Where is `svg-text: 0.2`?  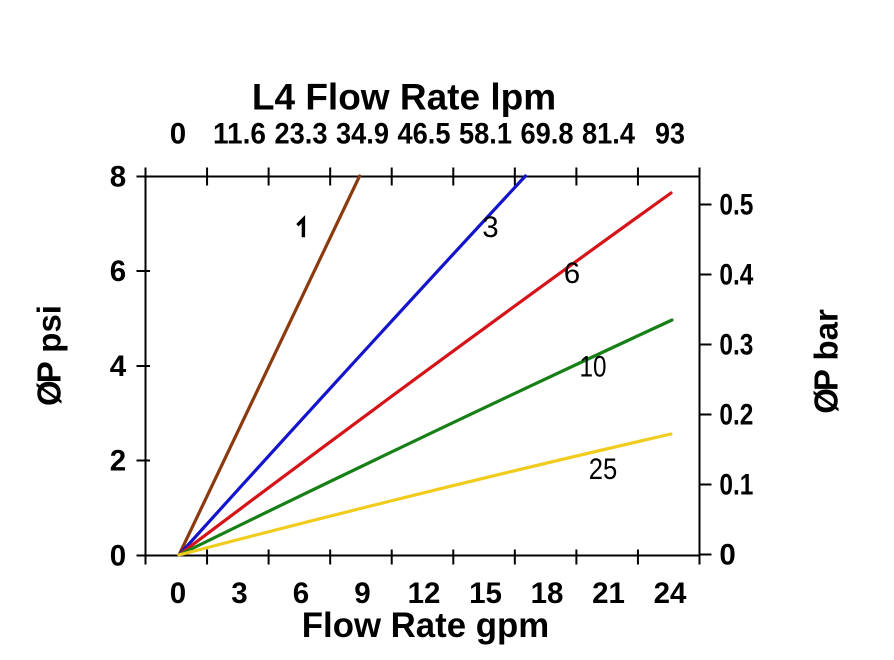 svg-text: 0.2 is located at coordinates (736, 415).